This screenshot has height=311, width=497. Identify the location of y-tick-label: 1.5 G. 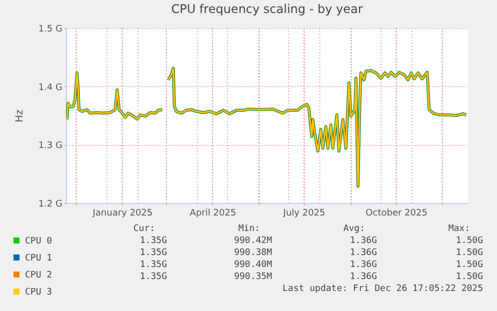
(50, 29).